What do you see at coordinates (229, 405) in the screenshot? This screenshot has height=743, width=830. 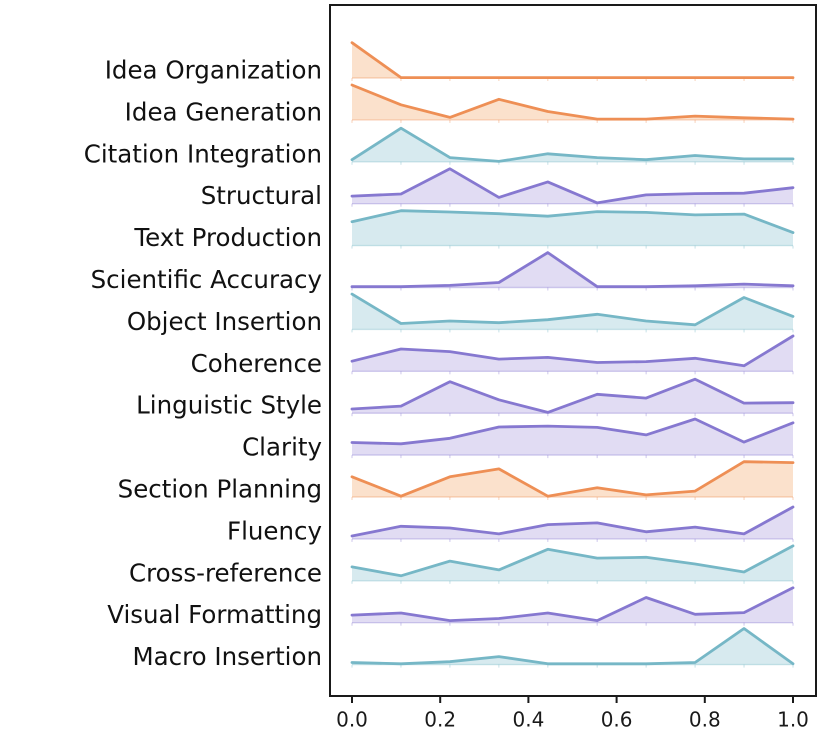 I see `row-label: Linguistic Style` at bounding box center [229, 405].